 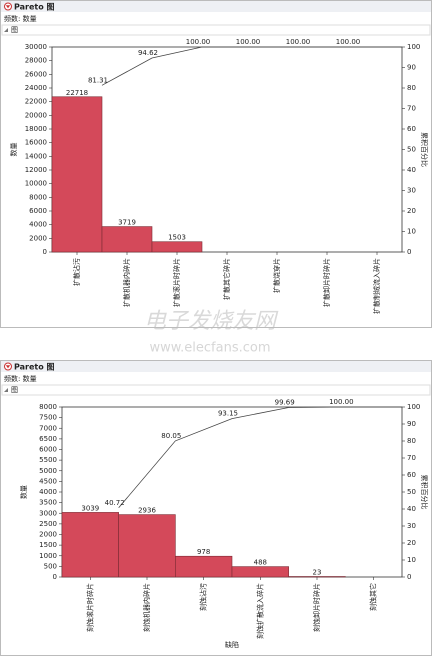 I want to click on y-tick-label: 20000, so click(x=36, y=115).